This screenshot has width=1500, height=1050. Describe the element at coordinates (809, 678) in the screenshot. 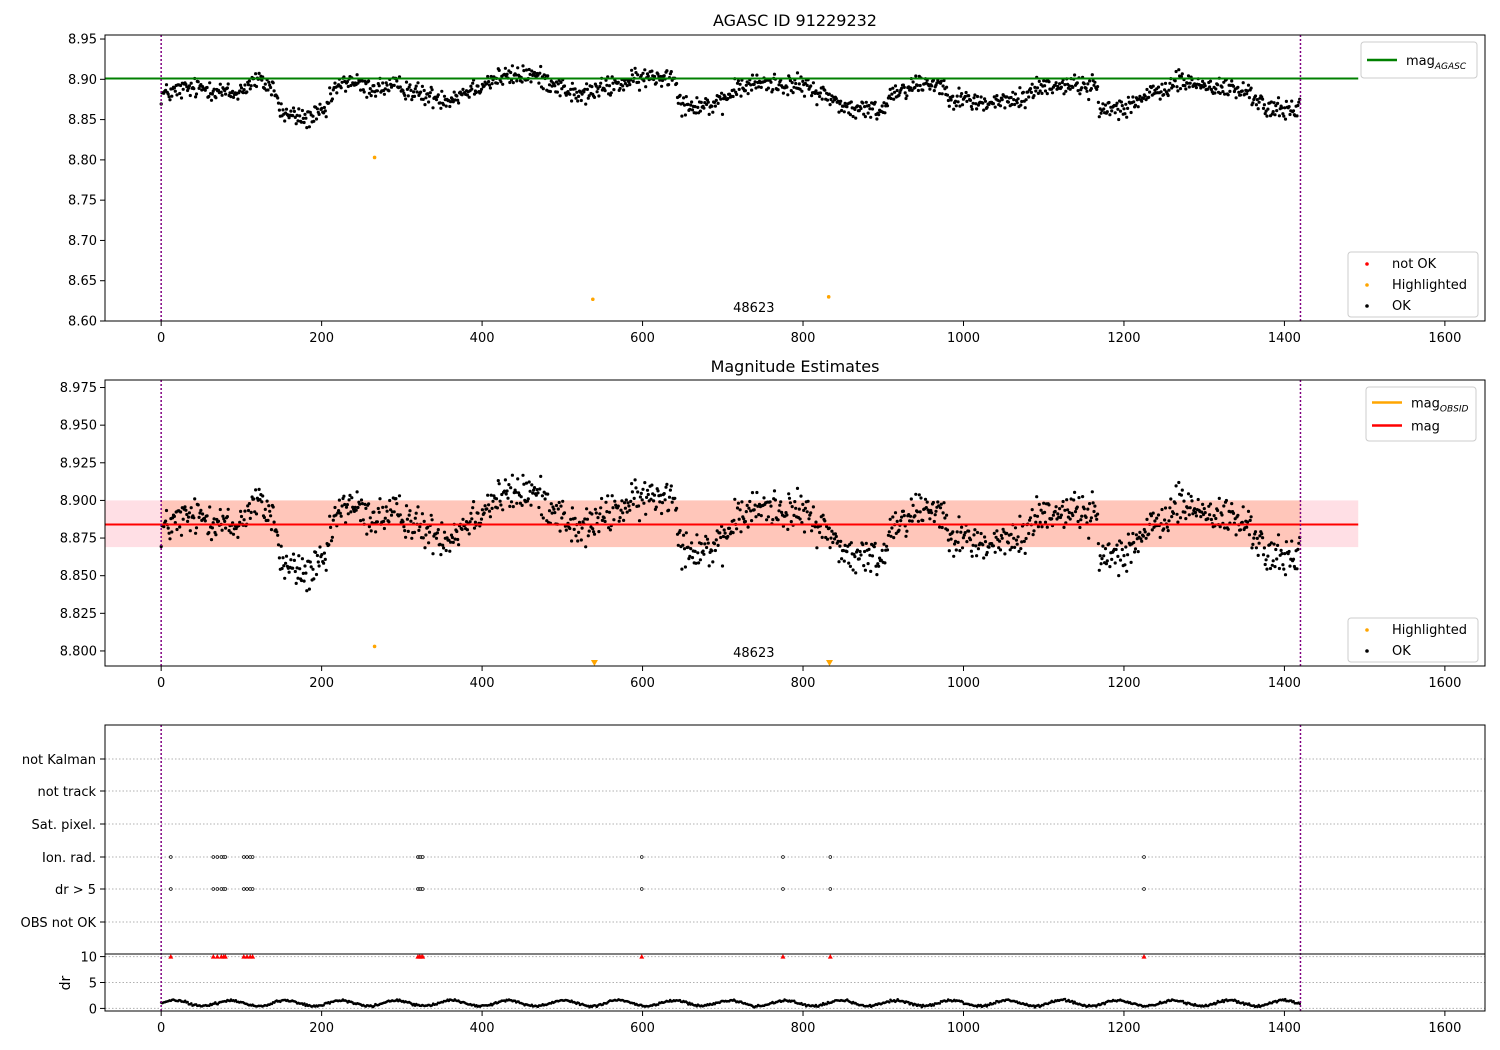

I see `panel-magnitude-estimates-x-axis: 0 200 400 600 800 1000 1200 1400 1600` at that location.